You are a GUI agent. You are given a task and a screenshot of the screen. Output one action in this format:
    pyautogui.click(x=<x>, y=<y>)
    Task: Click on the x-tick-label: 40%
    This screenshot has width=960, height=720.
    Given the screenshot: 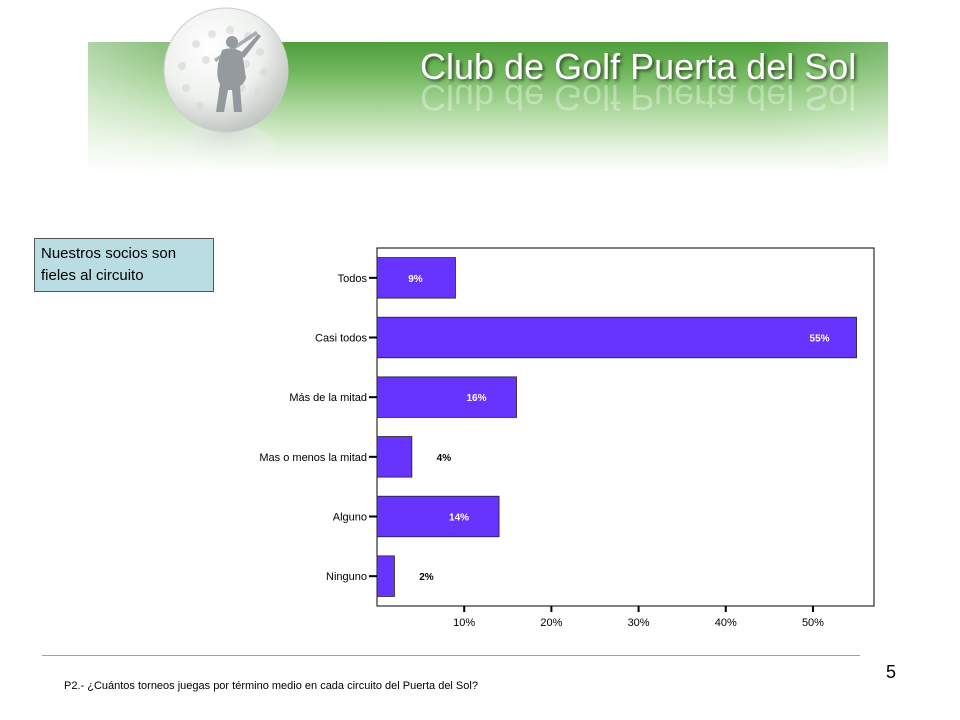 What is the action you would take?
    pyautogui.click(x=726, y=623)
    